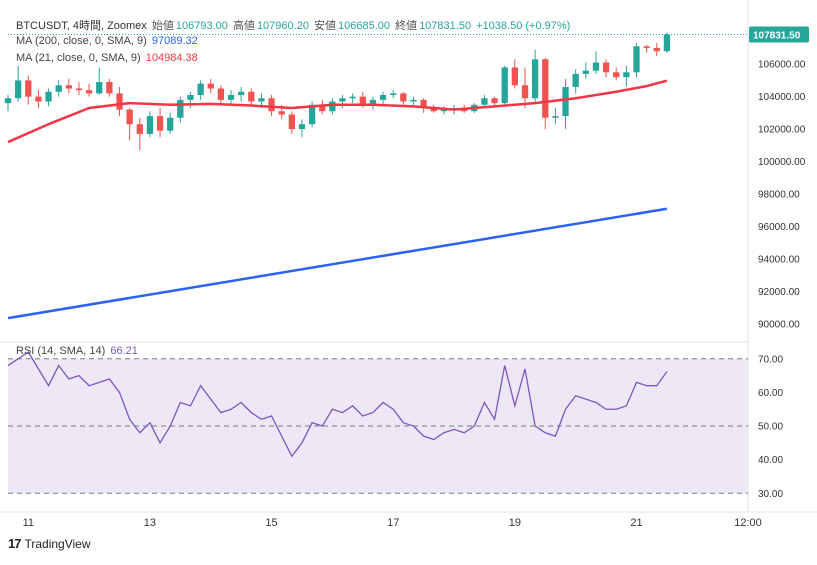 This screenshot has height=565, width=817. What do you see at coordinates (201, 26) in the screenshot?
I see `open-value: 106793.00` at bounding box center [201, 26].